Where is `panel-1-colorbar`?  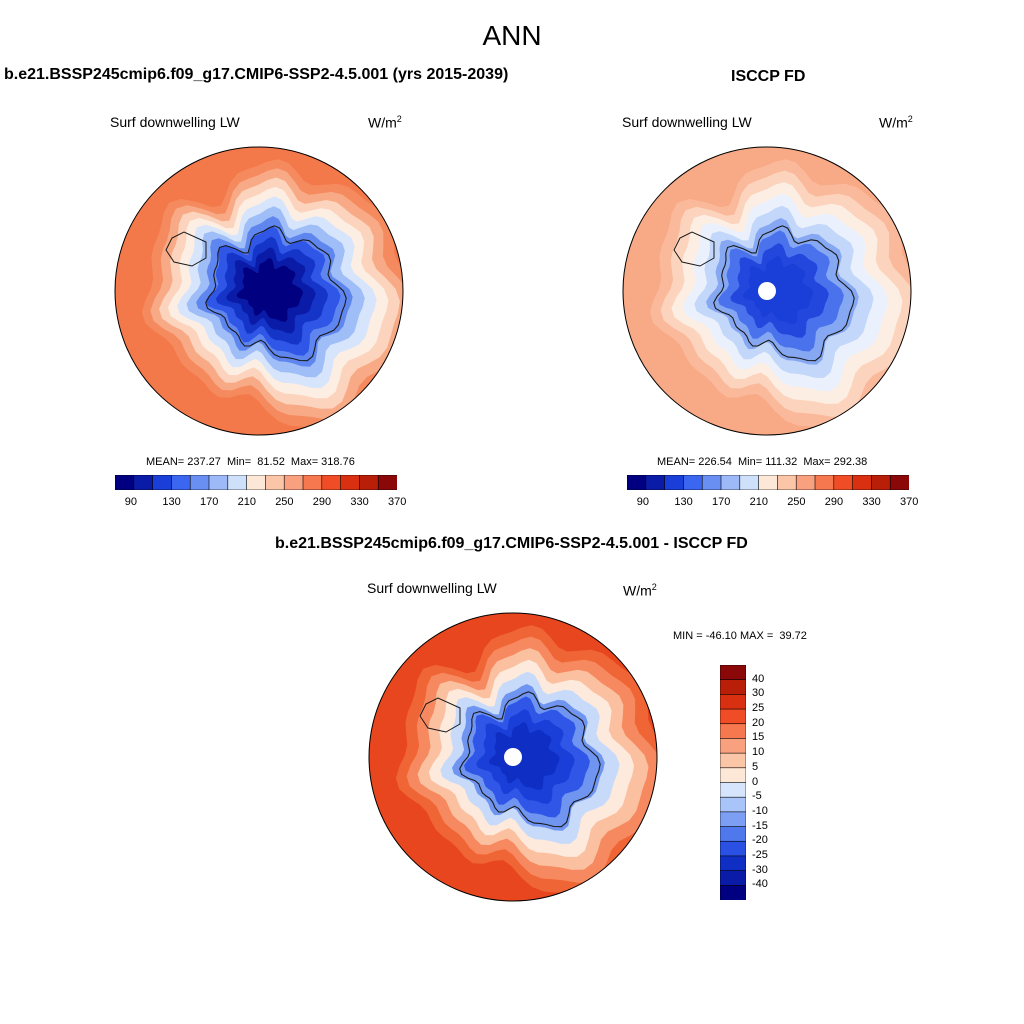
panel-1-colorbar is located at coordinates (256, 482).